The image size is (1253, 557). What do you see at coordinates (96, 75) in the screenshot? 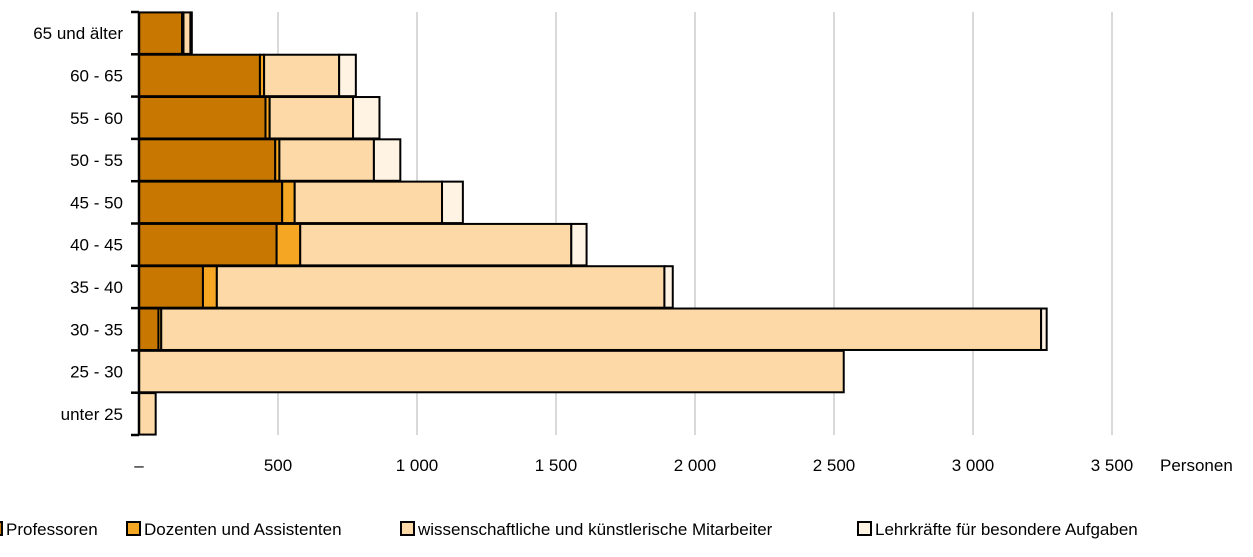
I see `y-tick-label-1: 60 - 65` at bounding box center [96, 75].